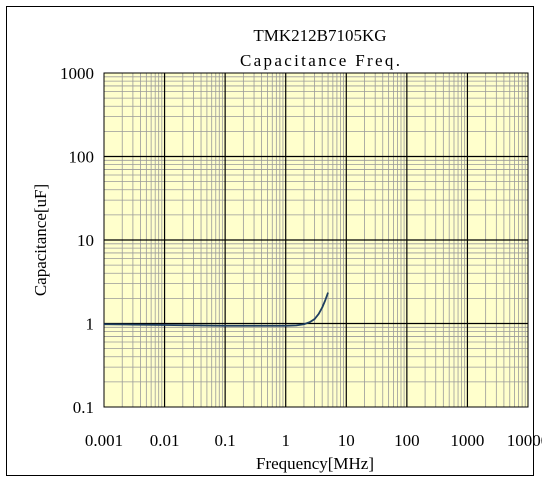 The image size is (542, 484). I want to click on series-line, so click(216, 309).